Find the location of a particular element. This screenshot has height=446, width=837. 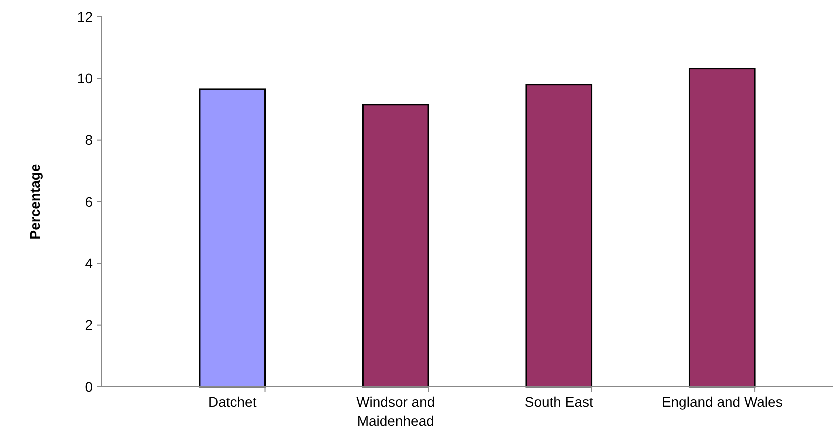

y-tick-label: 2 is located at coordinates (89, 325).